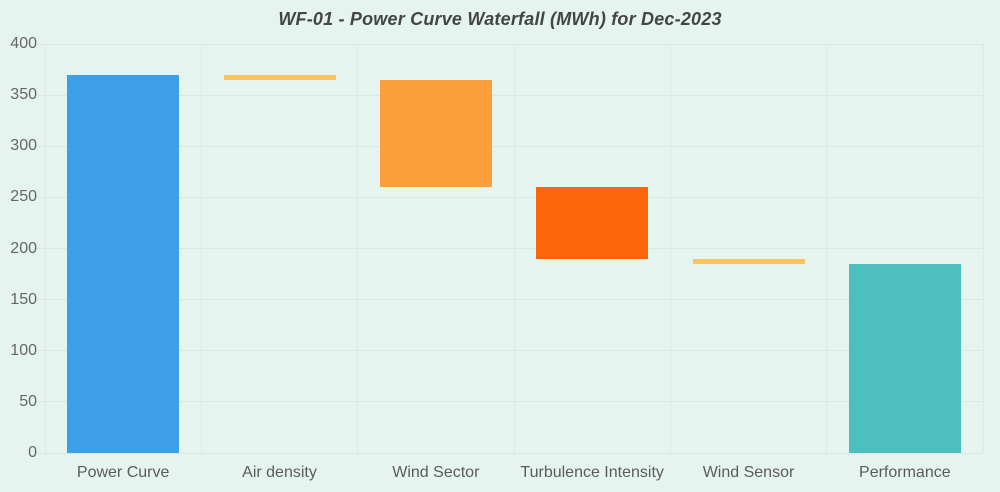 This screenshot has width=1000, height=492. Describe the element at coordinates (436, 472) in the screenshot. I see `x-category-label-wind-sector: Wind Sector` at that location.